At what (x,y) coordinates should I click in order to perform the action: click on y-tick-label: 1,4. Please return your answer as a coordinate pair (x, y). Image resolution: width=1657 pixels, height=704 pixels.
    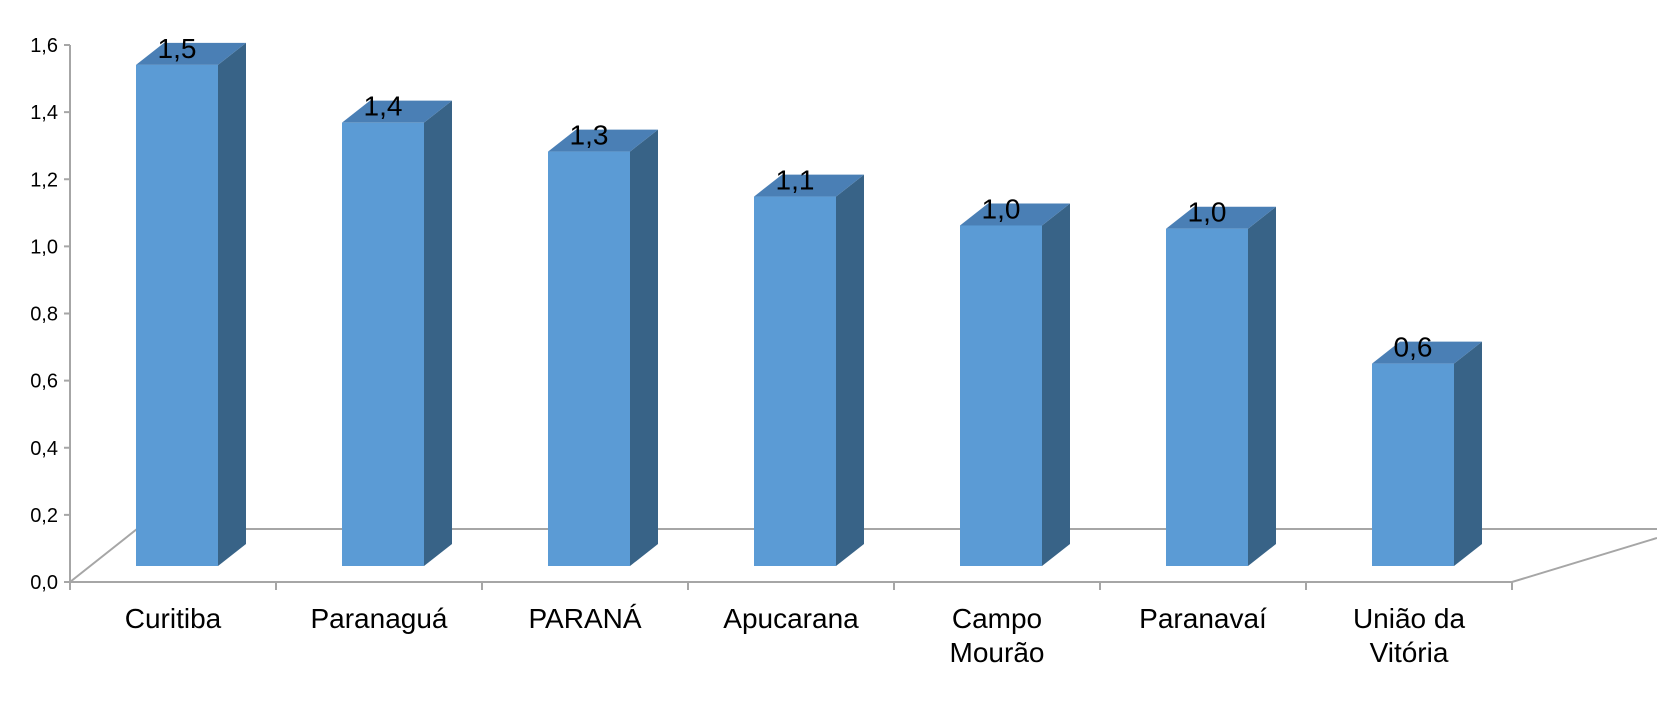
    Looking at the image, I should click on (44, 113).